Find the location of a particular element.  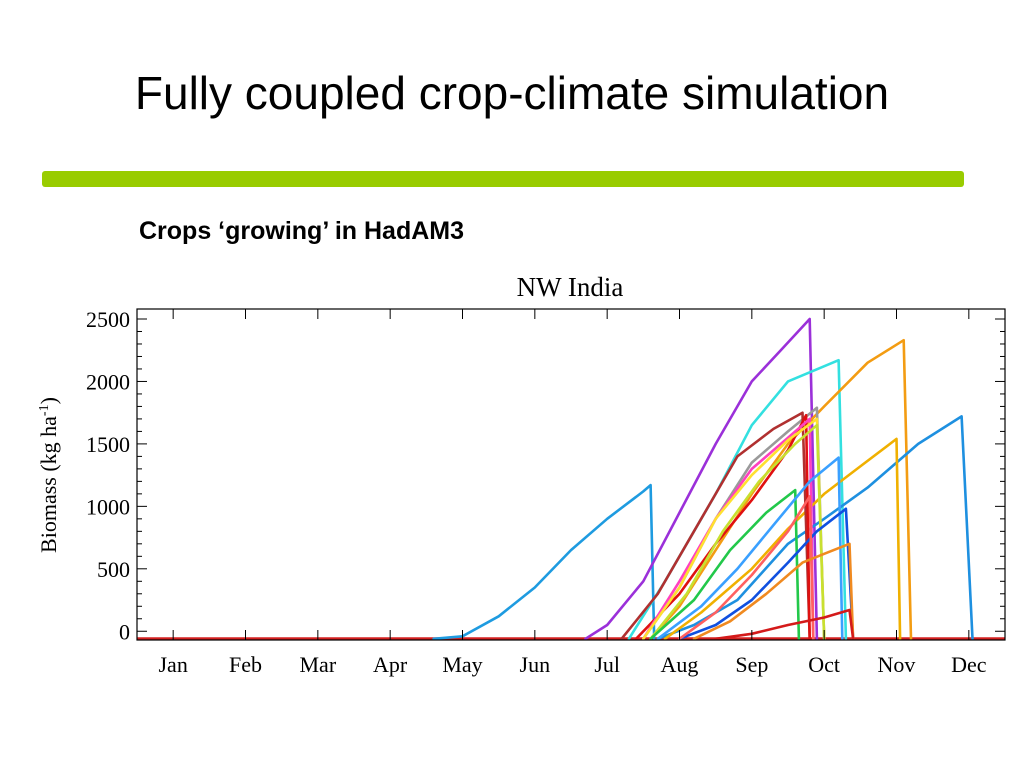

slide-subtitle: Crops ‘growing’ in HadAM3 is located at coordinates (302, 231).